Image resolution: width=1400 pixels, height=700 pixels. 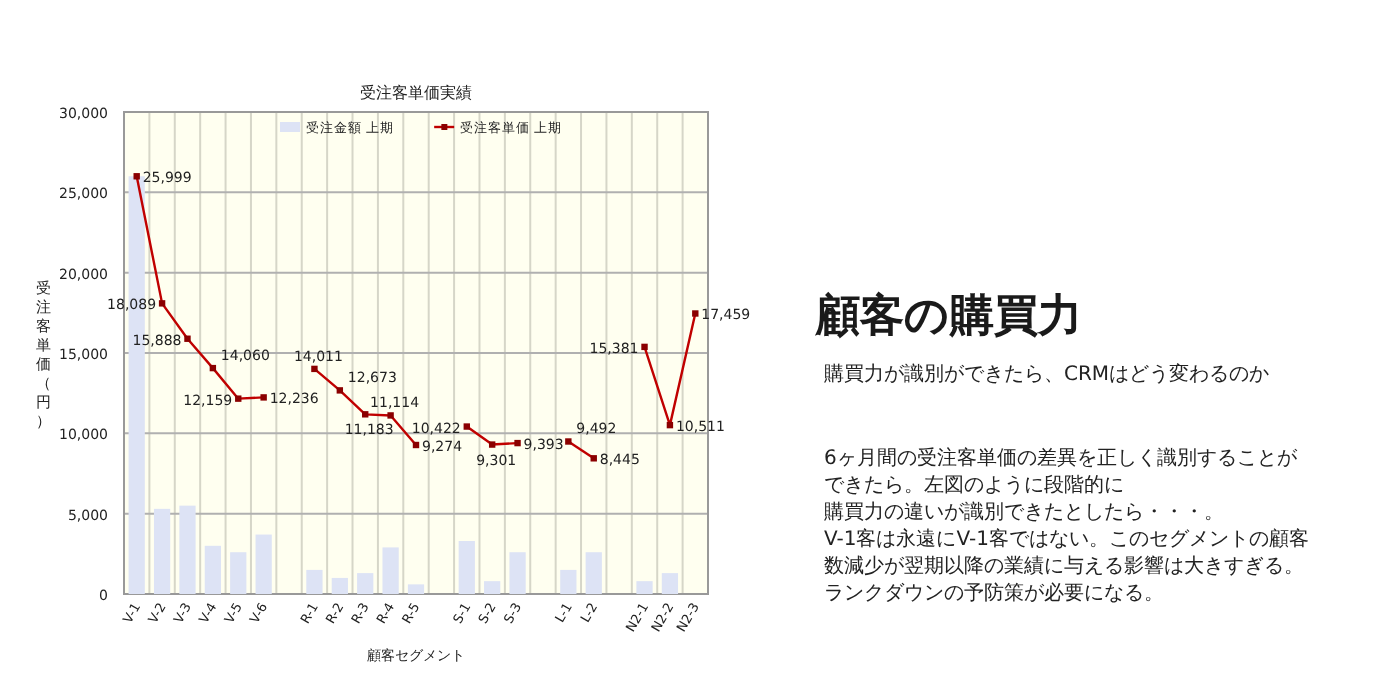 What do you see at coordinates (416, 93) in the screenshot?
I see `chart-title: 受注客単価実績` at bounding box center [416, 93].